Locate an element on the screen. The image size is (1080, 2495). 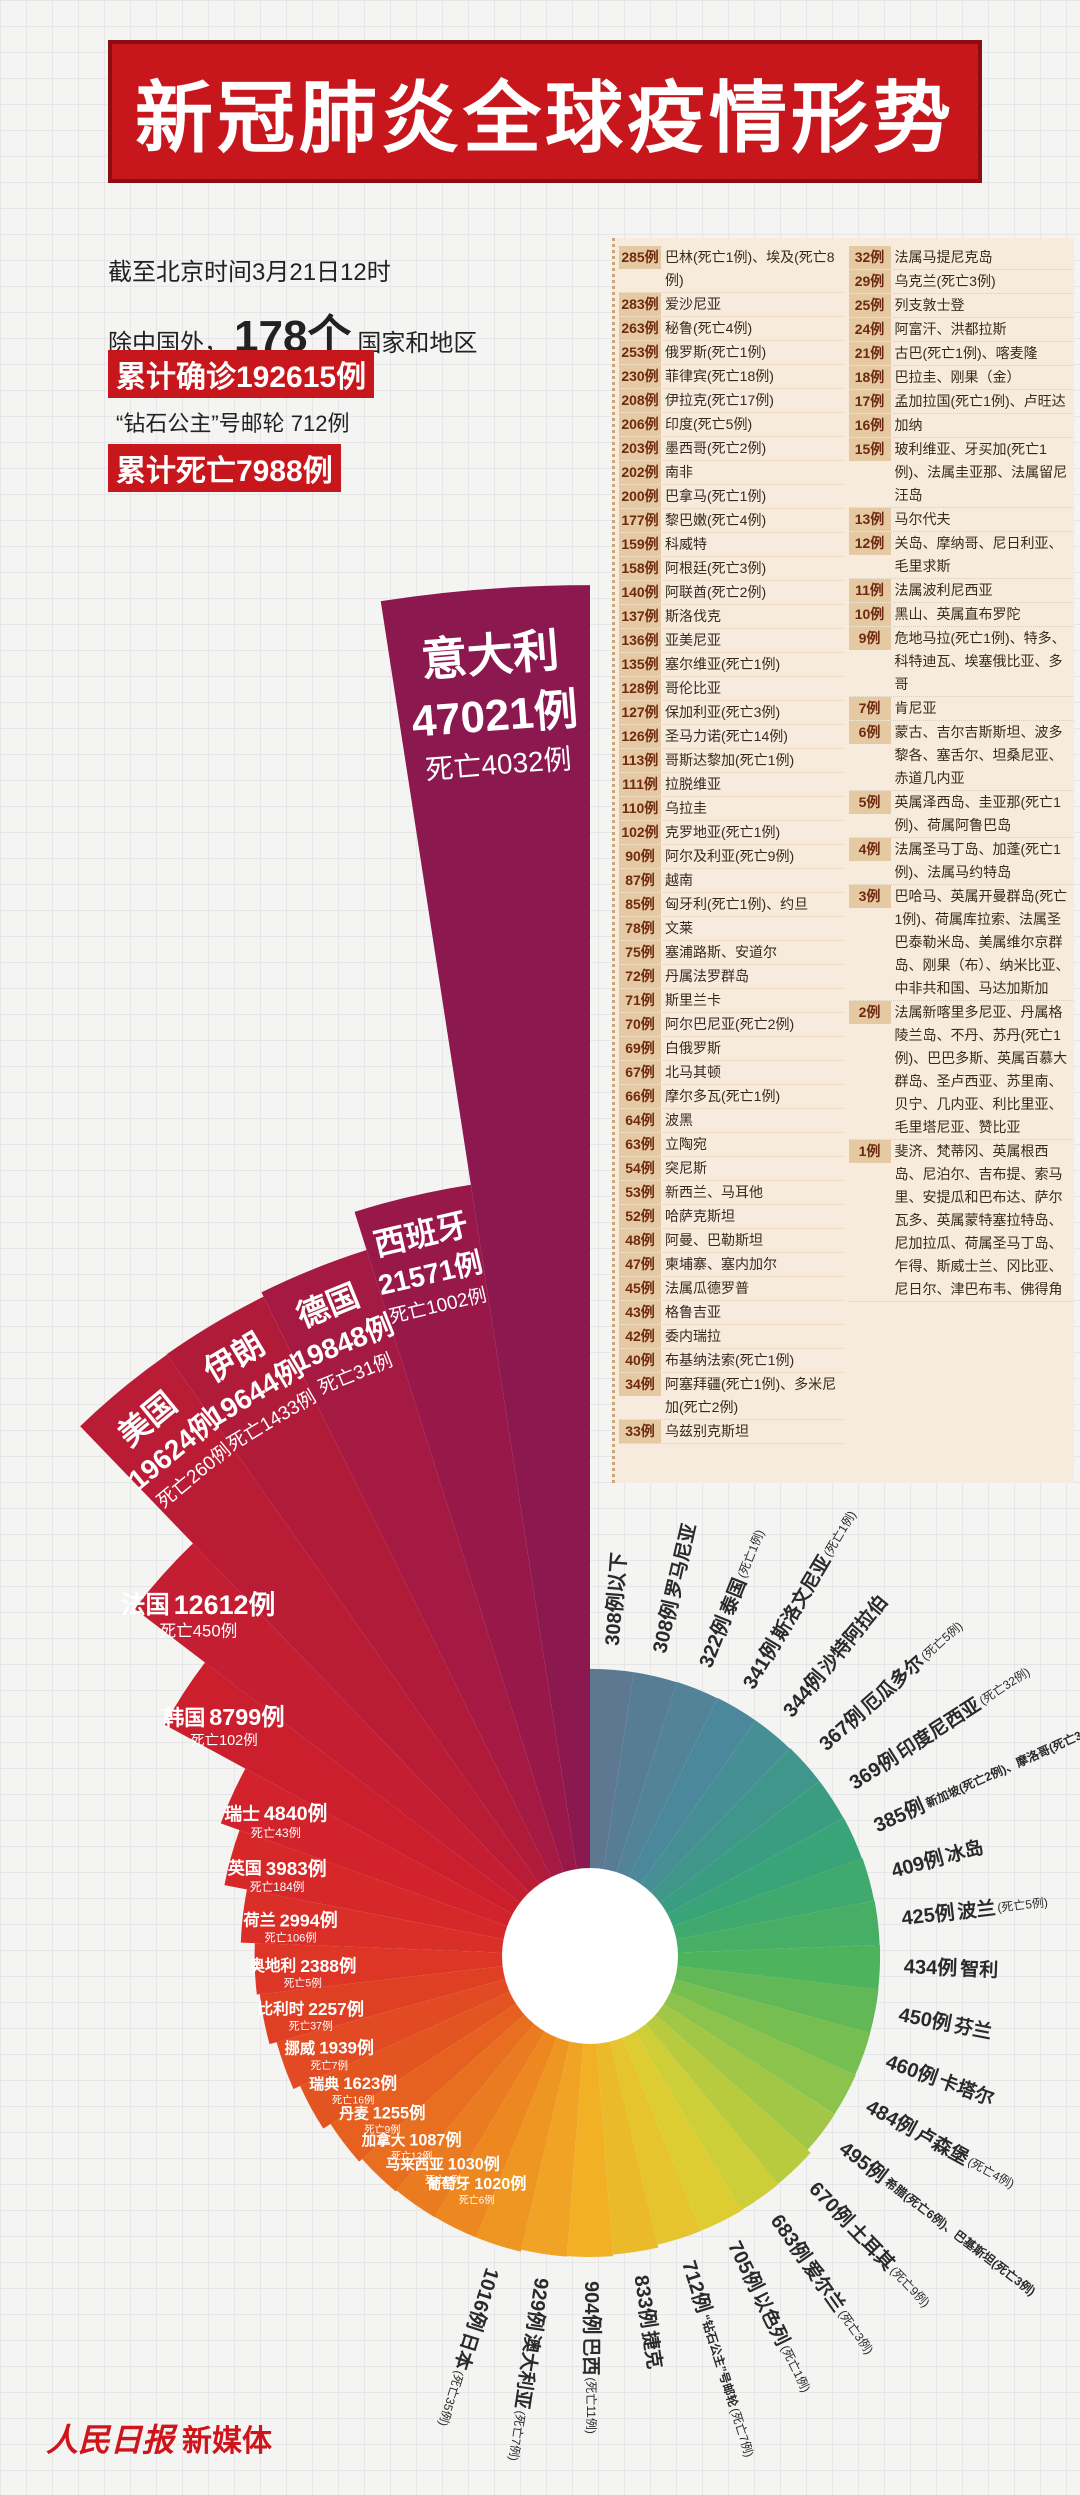
country-name: 以色列 is located at coordinates (771, 2318).